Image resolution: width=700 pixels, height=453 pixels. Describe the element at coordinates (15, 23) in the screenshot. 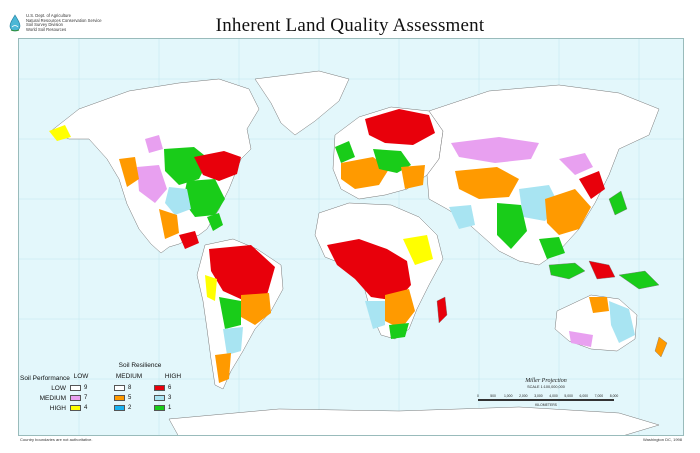

I see `usda-logo-icon` at that location.